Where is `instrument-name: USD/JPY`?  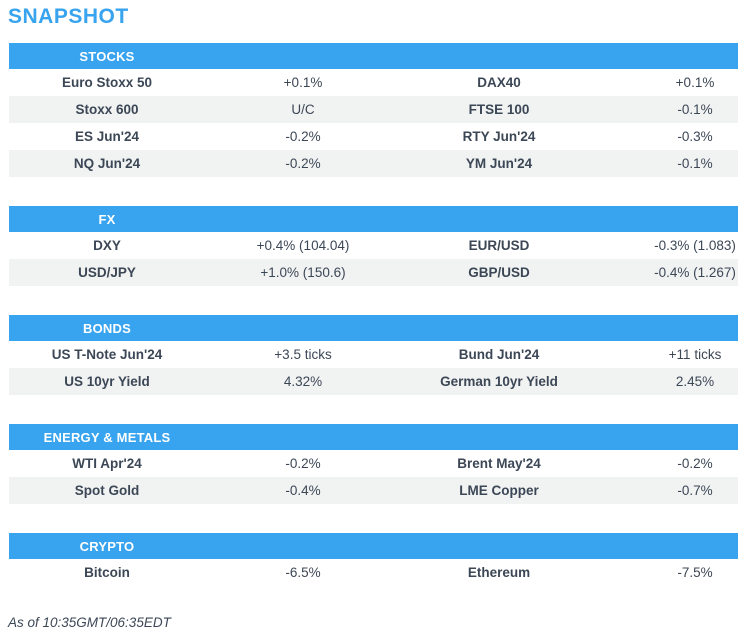
instrument-name: USD/JPY is located at coordinates (107, 272).